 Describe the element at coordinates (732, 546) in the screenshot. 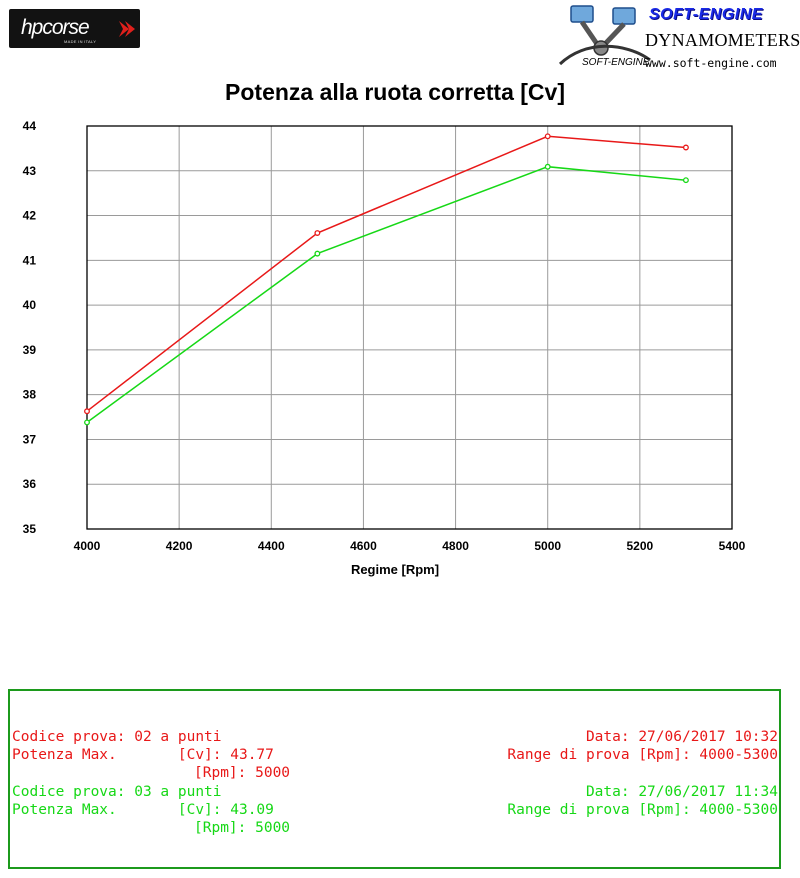

I see `x-tick-label: 5400` at that location.